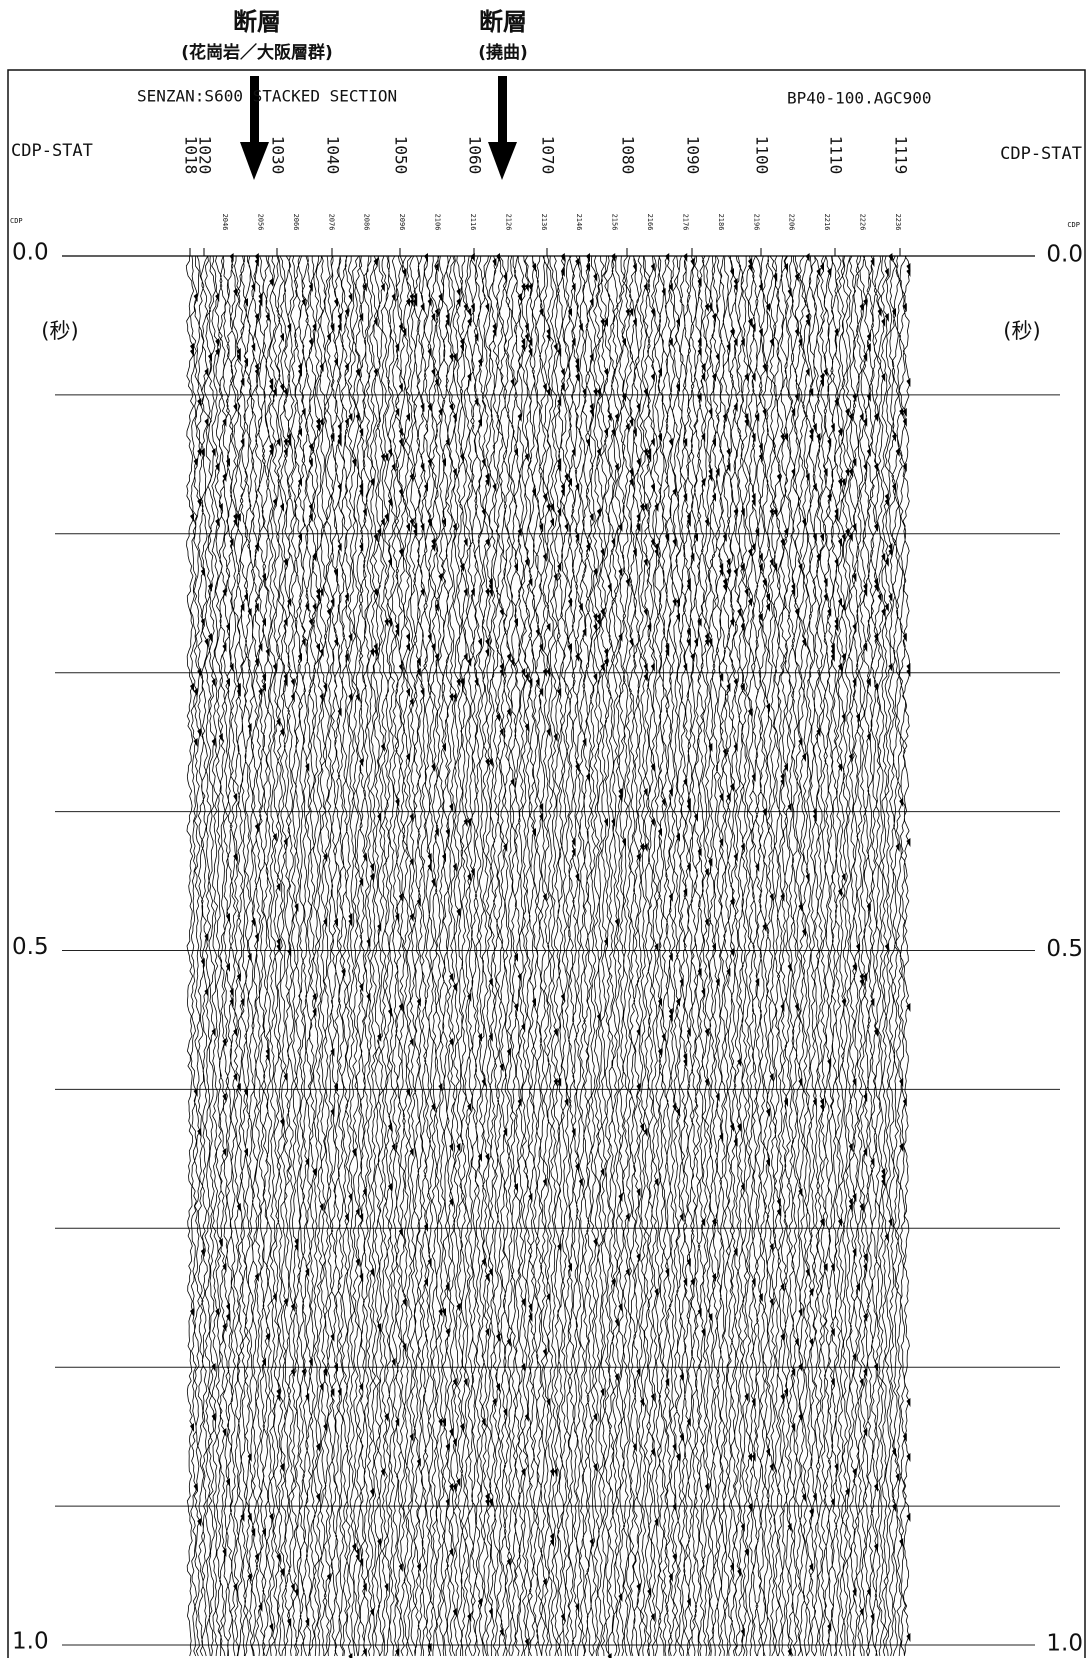 The image size is (1088, 1658). I want to click on cdp-value: 2216, so click(827, 222).